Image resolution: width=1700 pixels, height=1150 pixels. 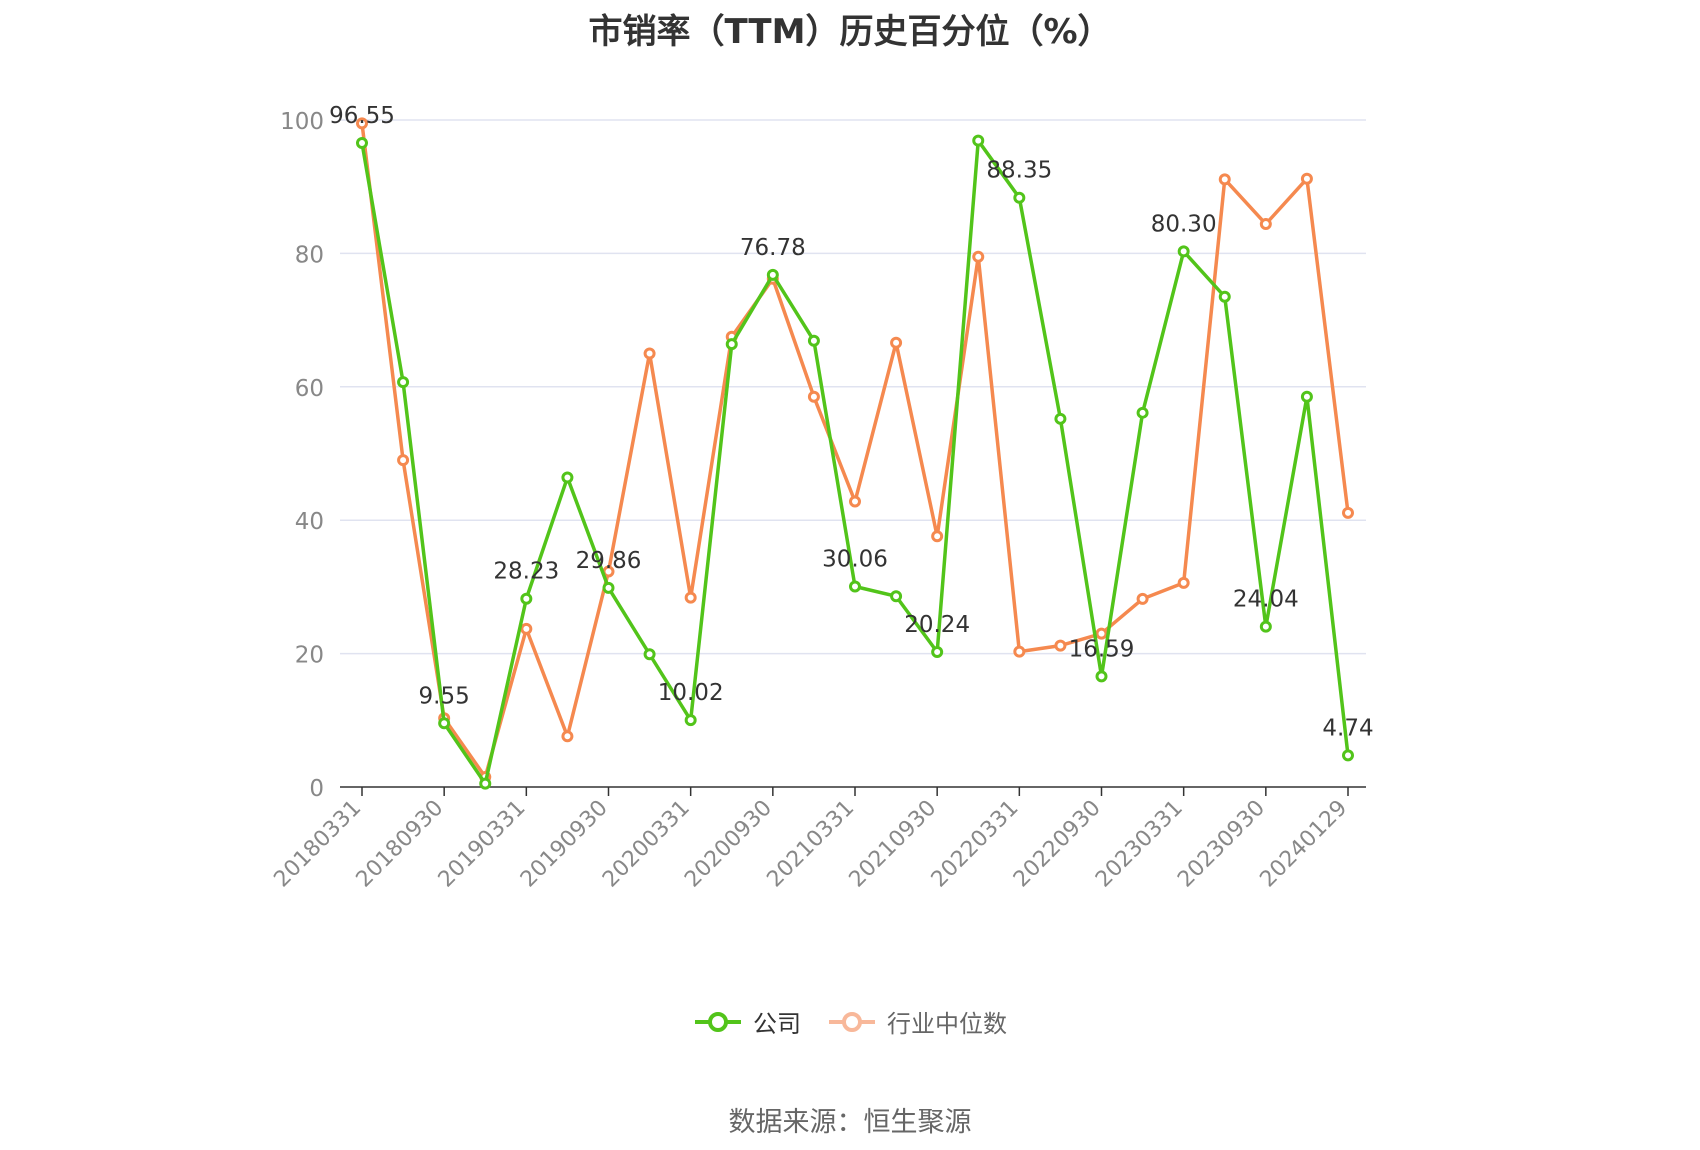 I want to click on chart-title: 市销率（TTM）历史百分位（%）, so click(x=850, y=32).